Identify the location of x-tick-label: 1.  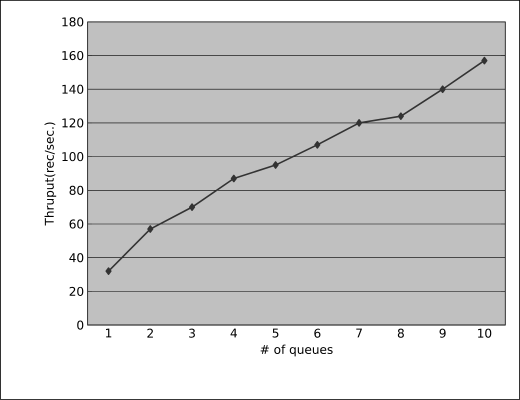
(109, 333).